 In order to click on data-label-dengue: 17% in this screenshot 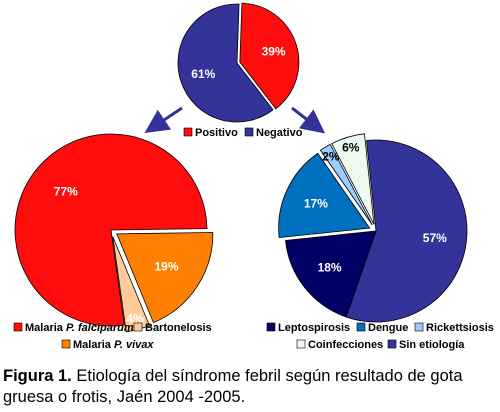, I will do `click(316, 204)`.